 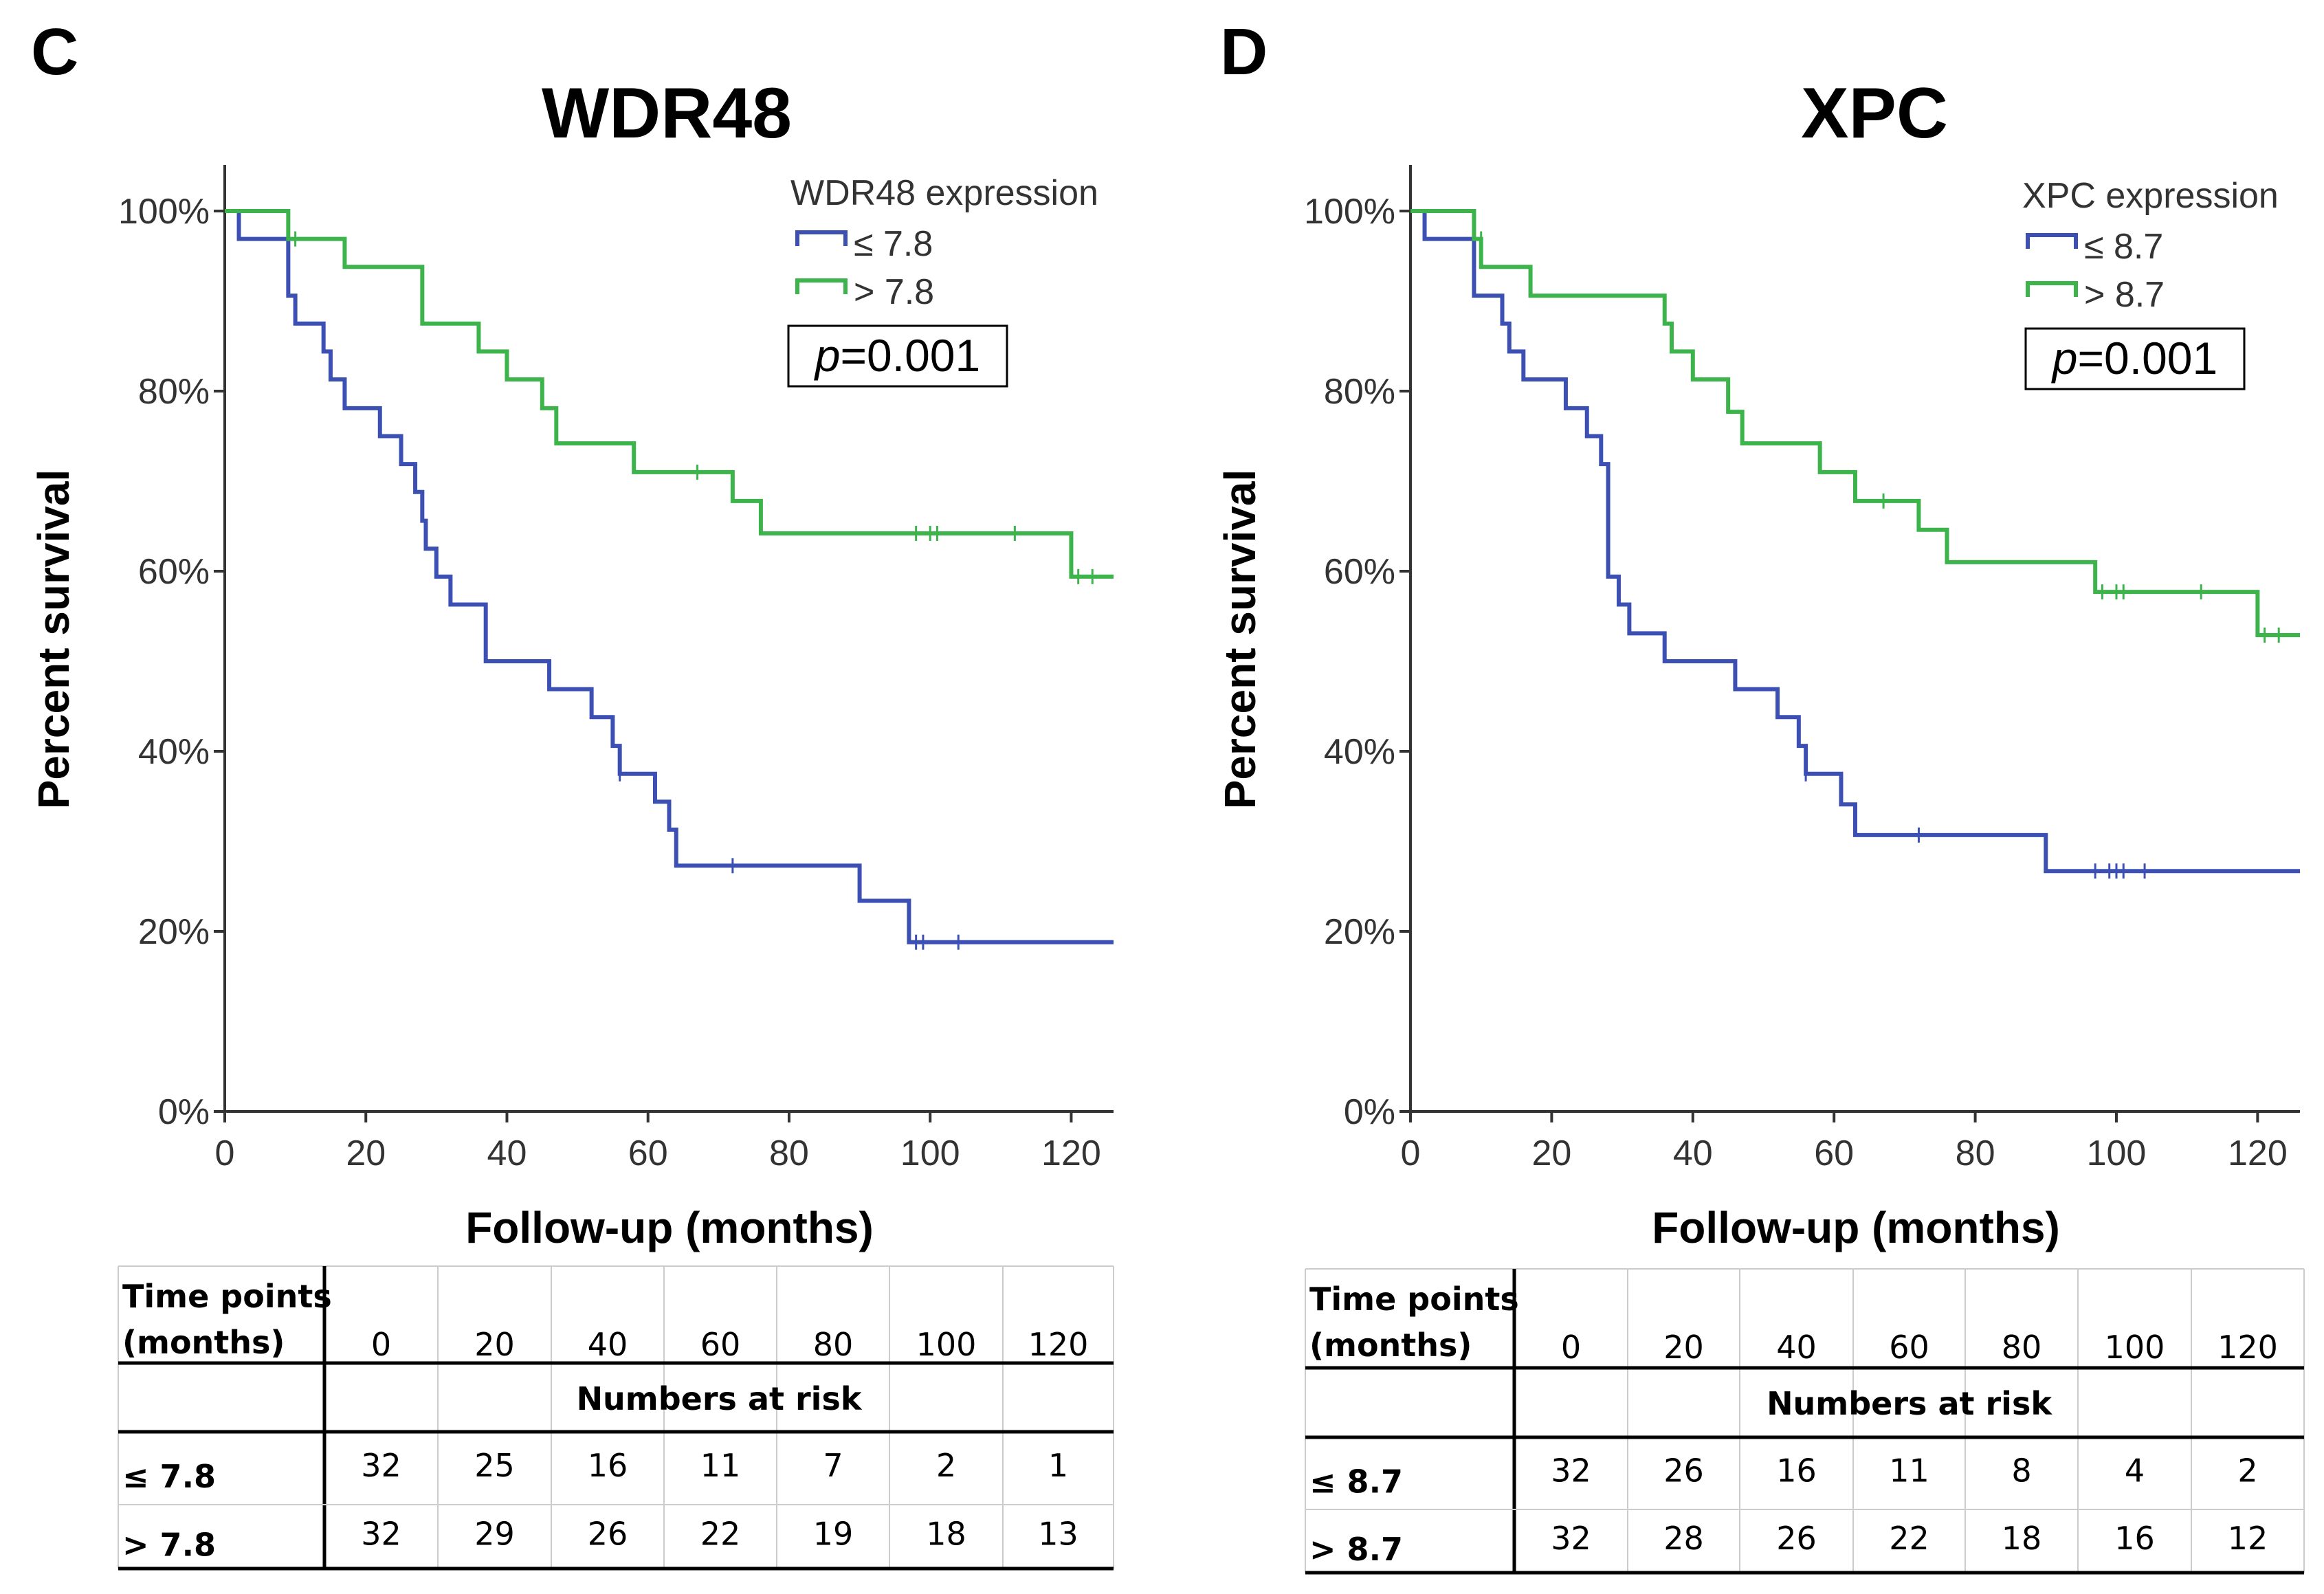 I want to click on x-tick-label: 100, so click(x=2117, y=1153).